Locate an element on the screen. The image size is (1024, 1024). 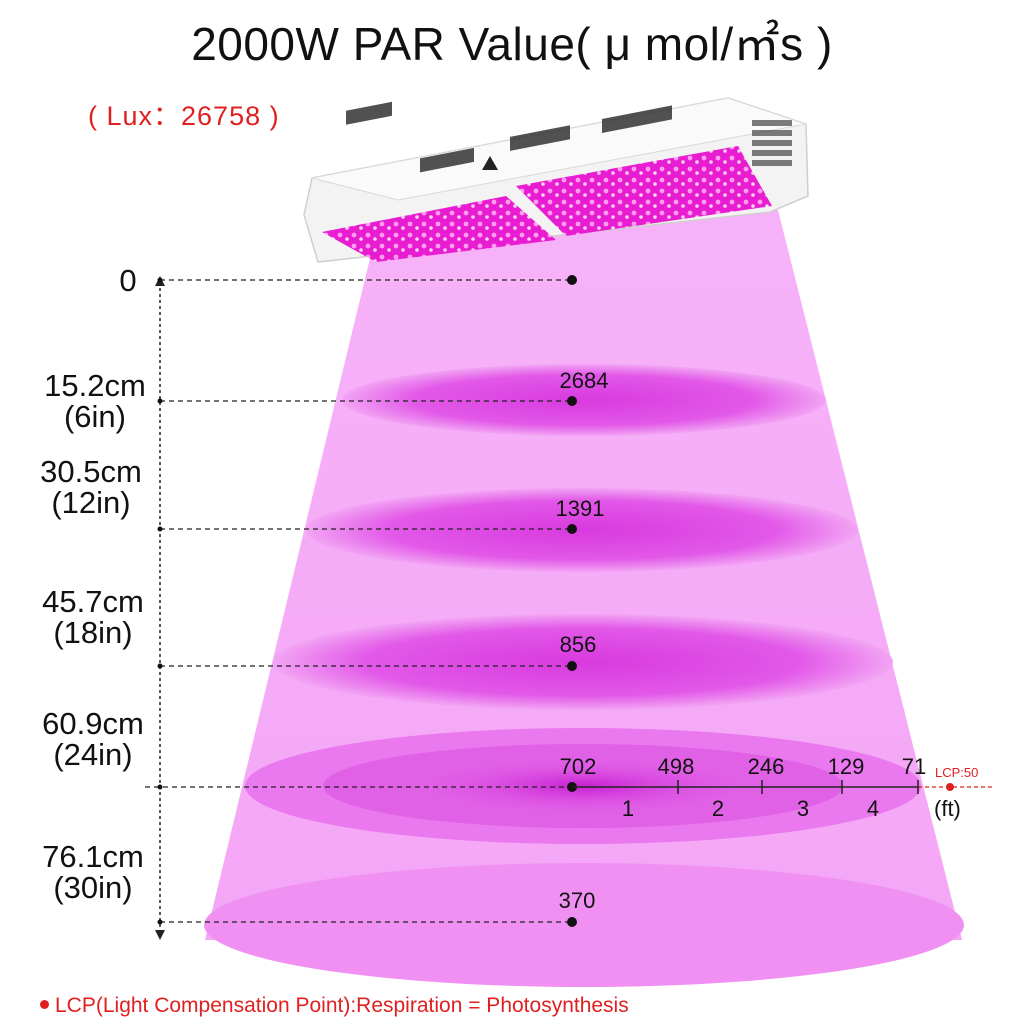
distance-label-30cm: 30.5cm (12in) is located at coordinates (91, 487).